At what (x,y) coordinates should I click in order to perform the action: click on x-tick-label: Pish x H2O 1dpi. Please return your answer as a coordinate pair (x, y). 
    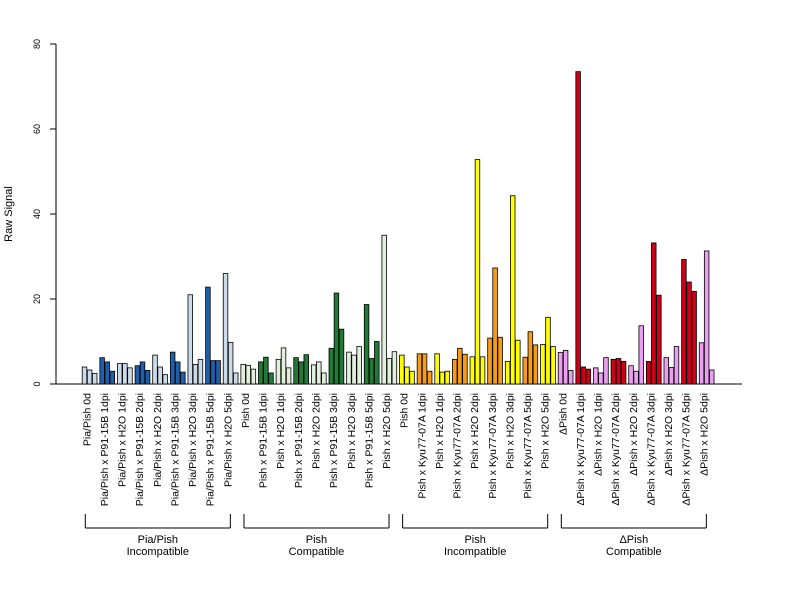
    Looking at the image, I should click on (281, 431).